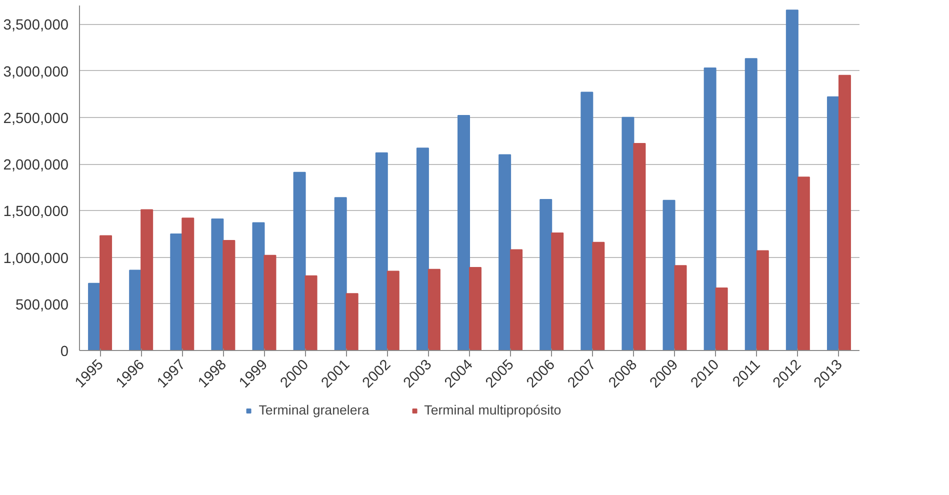  What do you see at coordinates (314, 410) in the screenshot?
I see `legend-label: Terminal granelera` at bounding box center [314, 410].